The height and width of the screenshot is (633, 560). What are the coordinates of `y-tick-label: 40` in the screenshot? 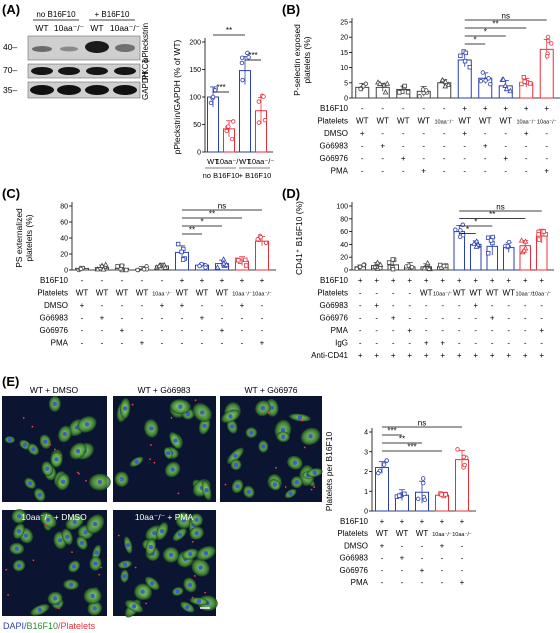 It's located at (344, 245).